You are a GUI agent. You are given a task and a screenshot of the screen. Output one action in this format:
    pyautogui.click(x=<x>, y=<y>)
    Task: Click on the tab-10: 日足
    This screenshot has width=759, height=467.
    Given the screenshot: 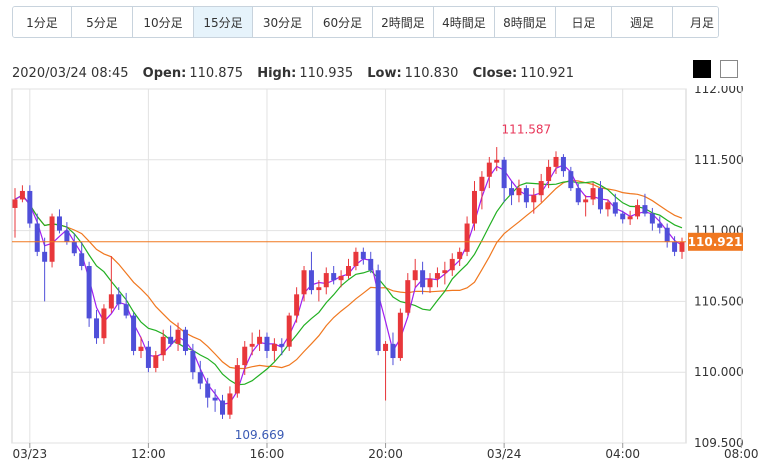 What is the action you would take?
    pyautogui.click(x=584, y=22)
    